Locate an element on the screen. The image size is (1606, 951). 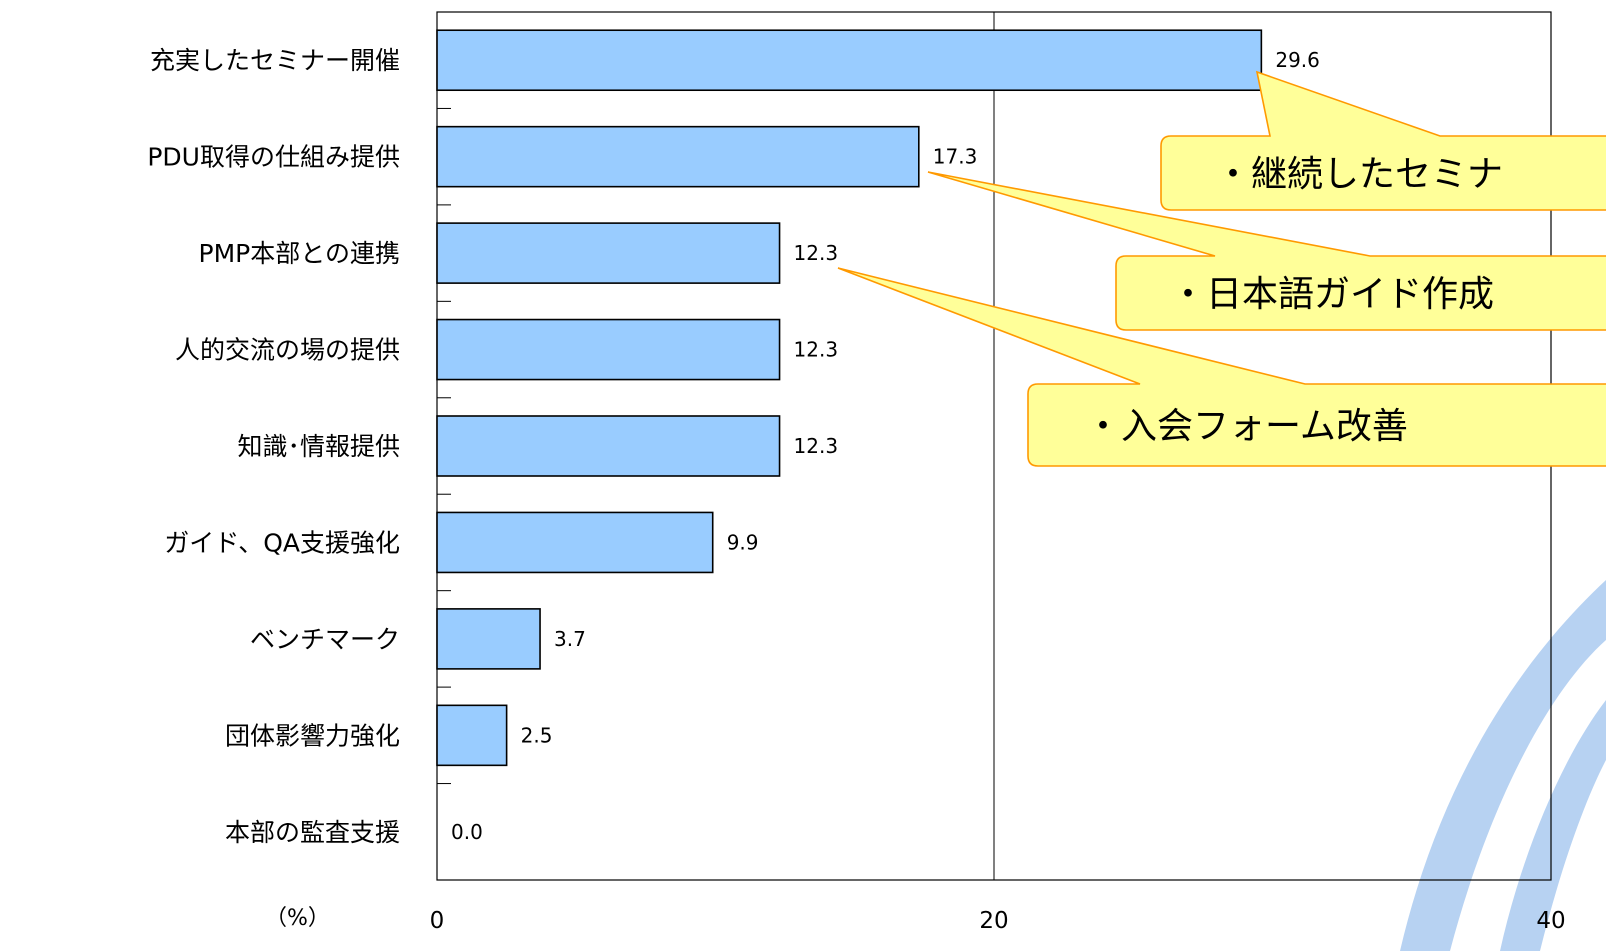
callout: ・日本語ガイド作成 is located at coordinates (1266, 251).